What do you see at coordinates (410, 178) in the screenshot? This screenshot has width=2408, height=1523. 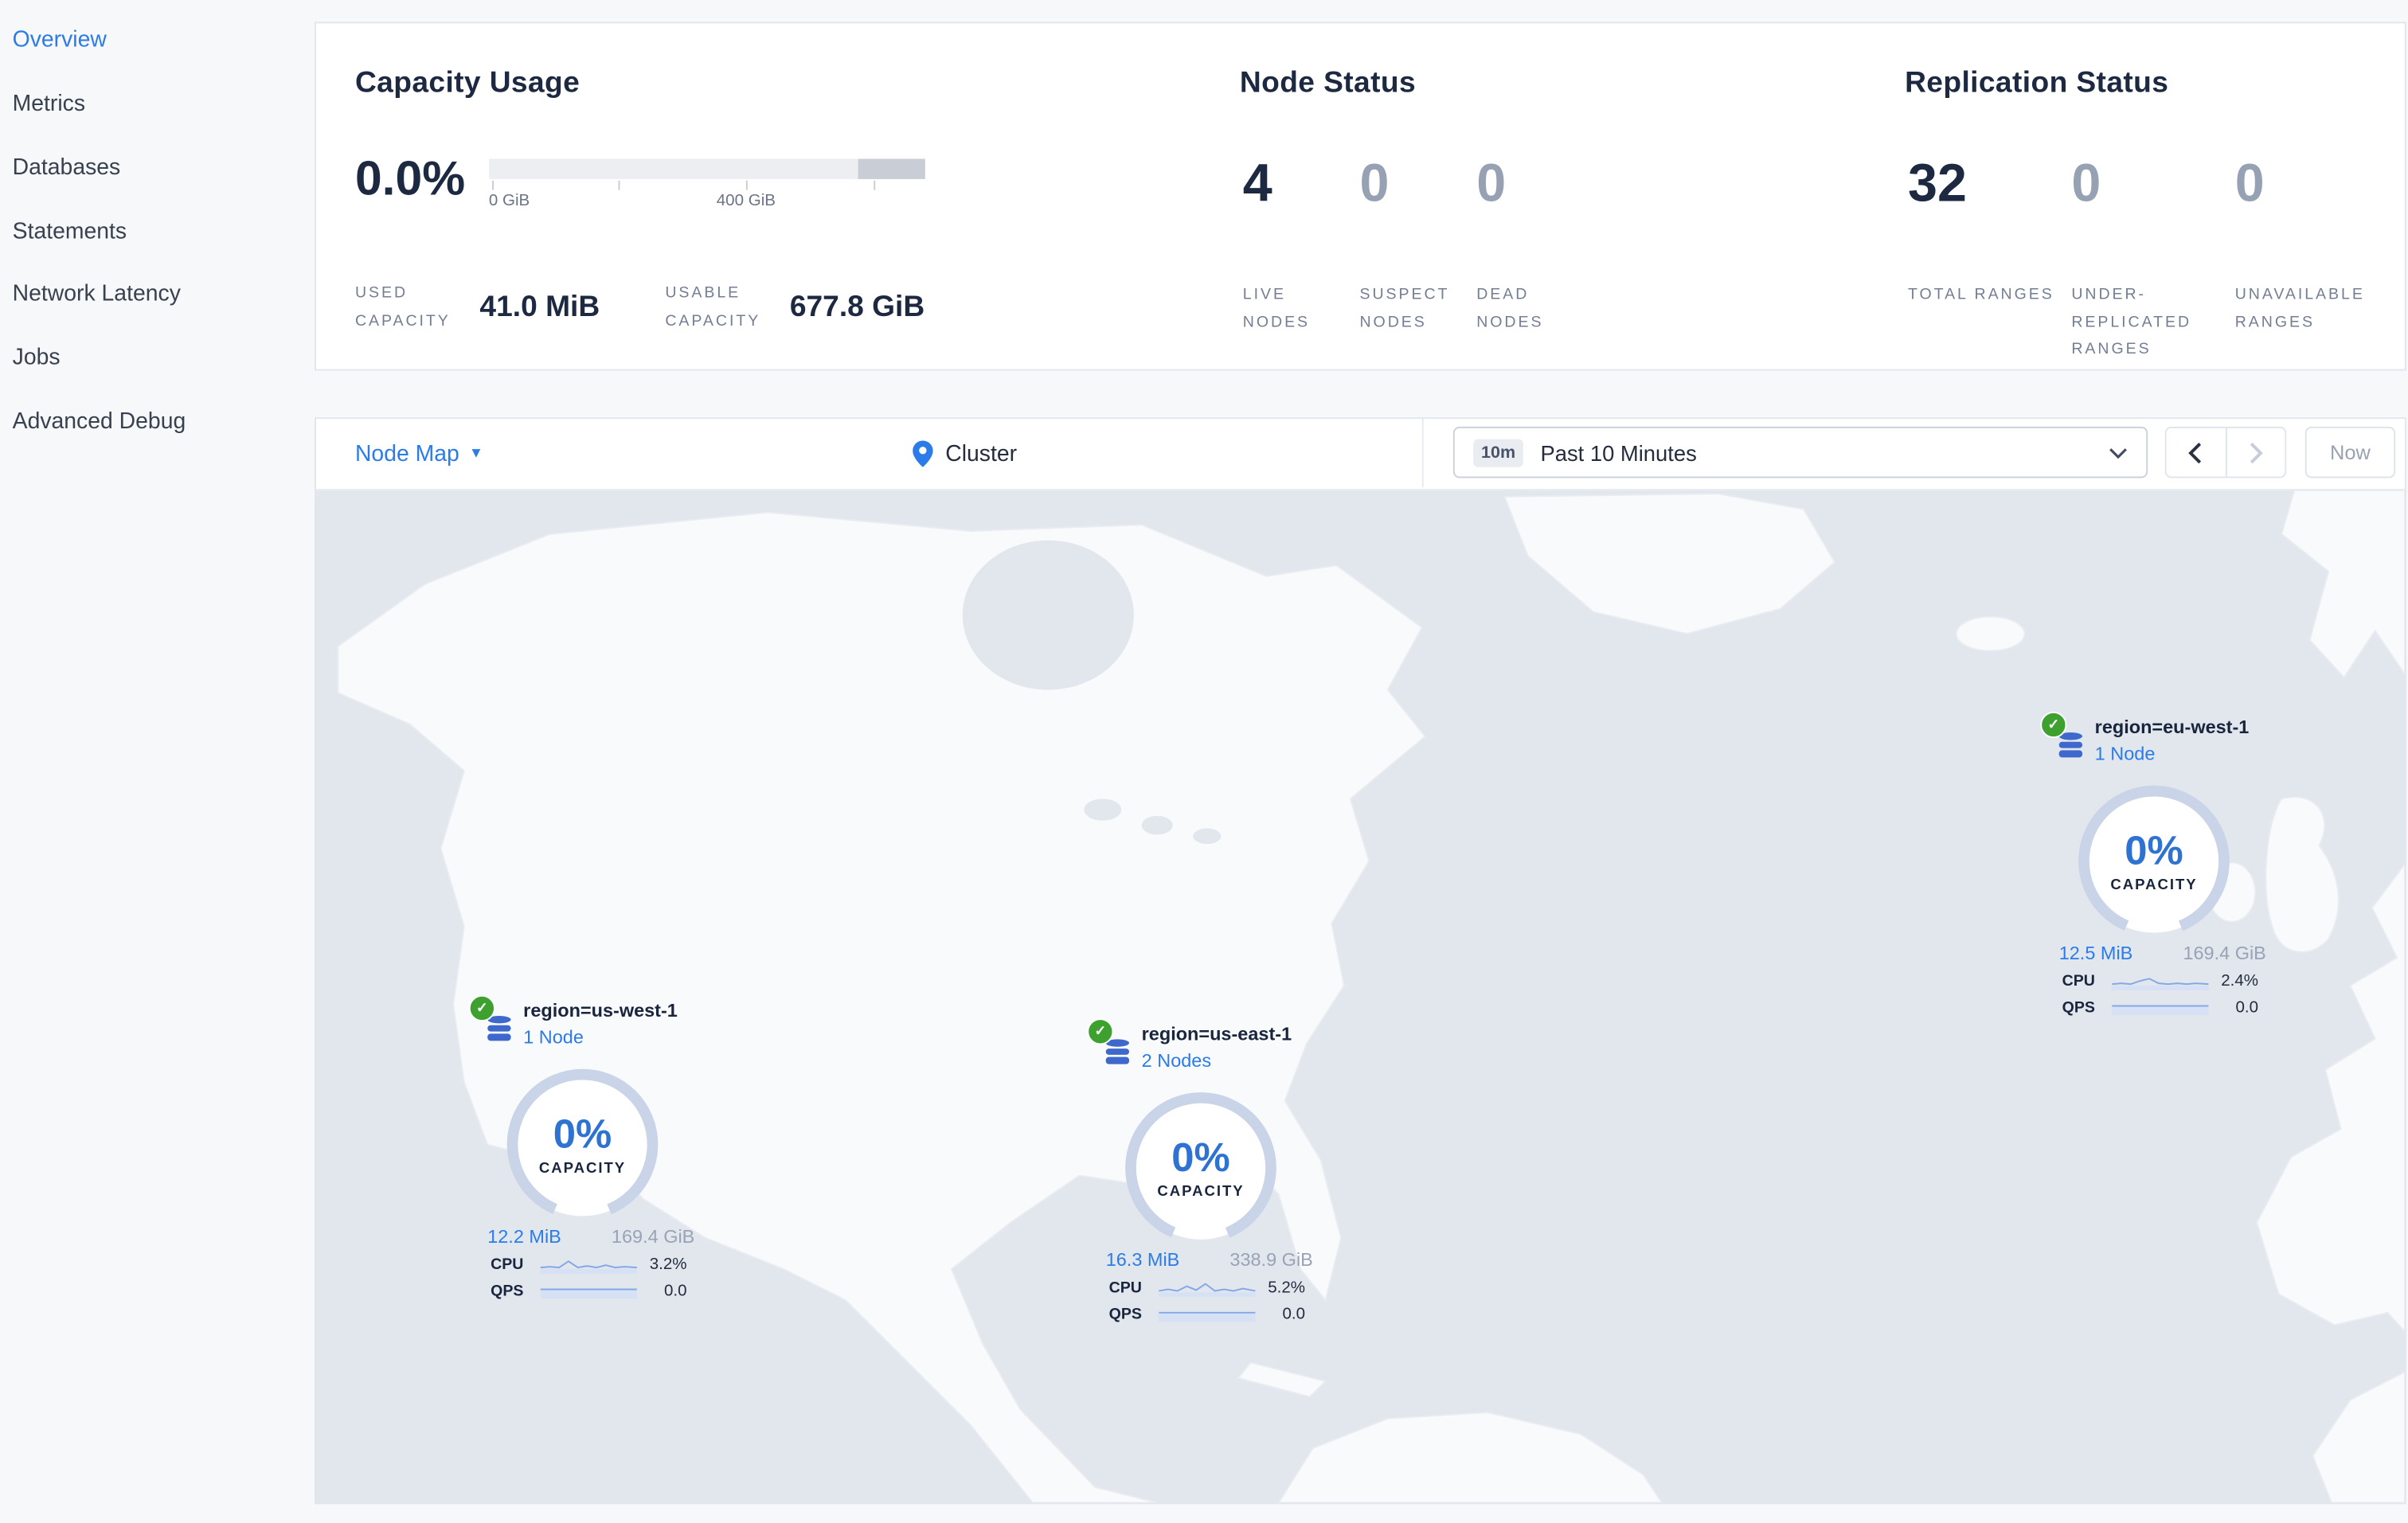 I see `capacity-percent: 0.0%` at bounding box center [410, 178].